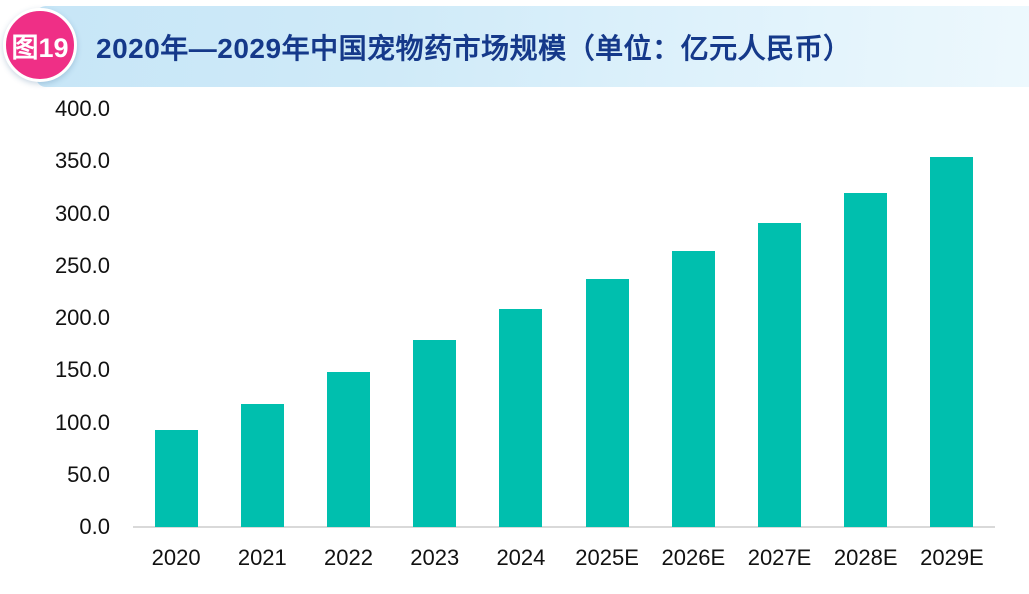 The width and height of the screenshot is (1029, 594). I want to click on y-tick-label-400: 400.0, so click(82, 108).